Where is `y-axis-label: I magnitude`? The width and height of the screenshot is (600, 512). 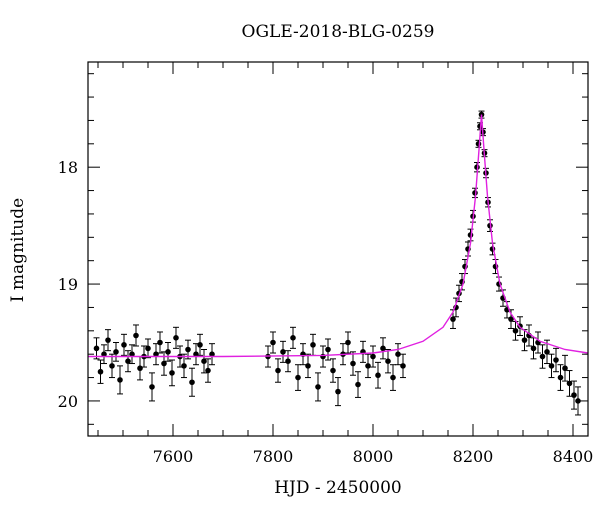 y-axis-label: I magnitude is located at coordinates (18, 250).